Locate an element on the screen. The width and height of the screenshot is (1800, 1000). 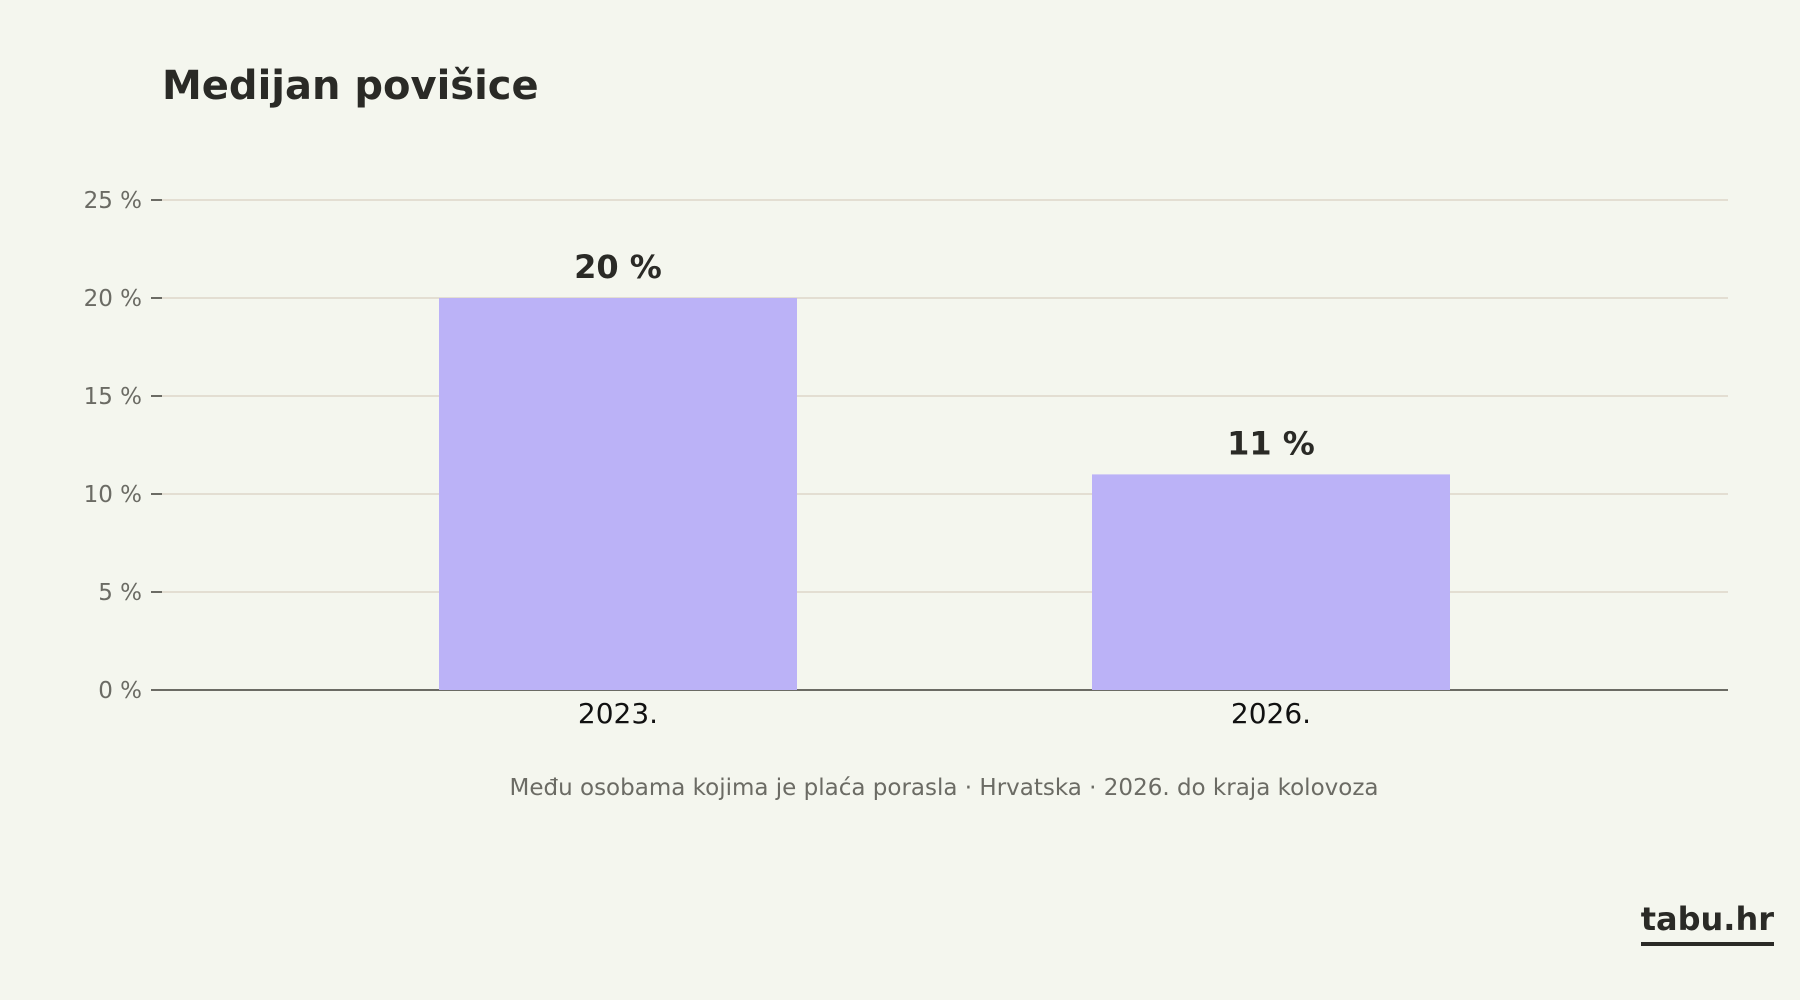
value-labels: 20 % 11 % is located at coordinates (944, 355).